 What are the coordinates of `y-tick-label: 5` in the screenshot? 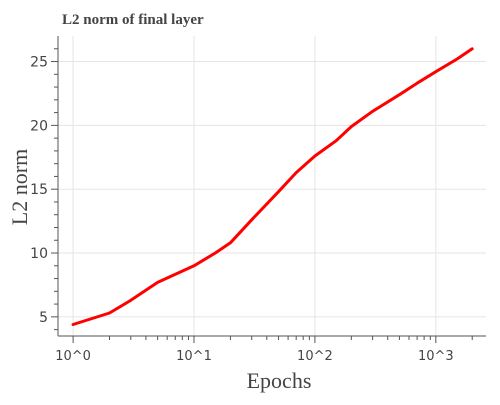 It's located at (43, 318).